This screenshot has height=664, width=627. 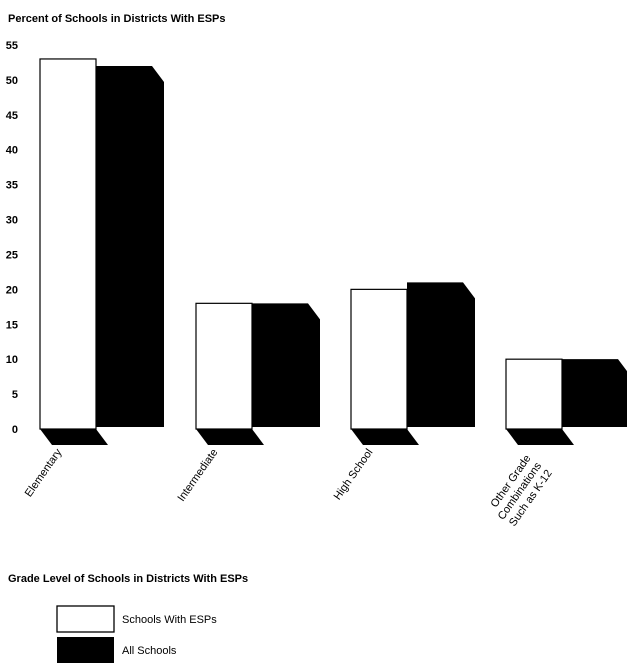 I want to click on y-tick-label: 15, so click(x=12, y=325).